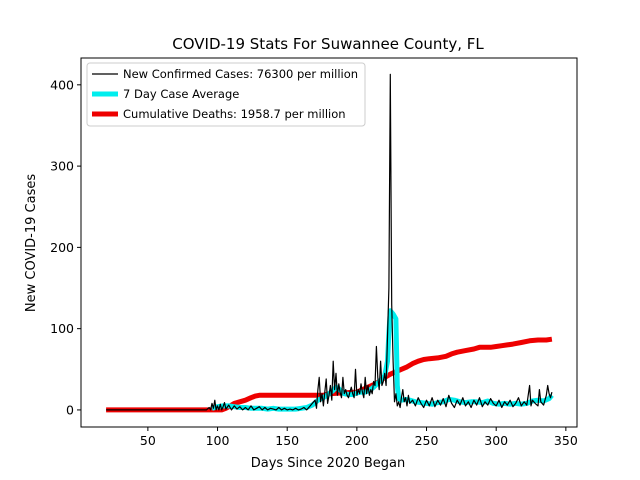 The image size is (640, 480). Describe the element at coordinates (328, 463) in the screenshot. I see `x-axis-label: Days Since 2020 Began` at that location.